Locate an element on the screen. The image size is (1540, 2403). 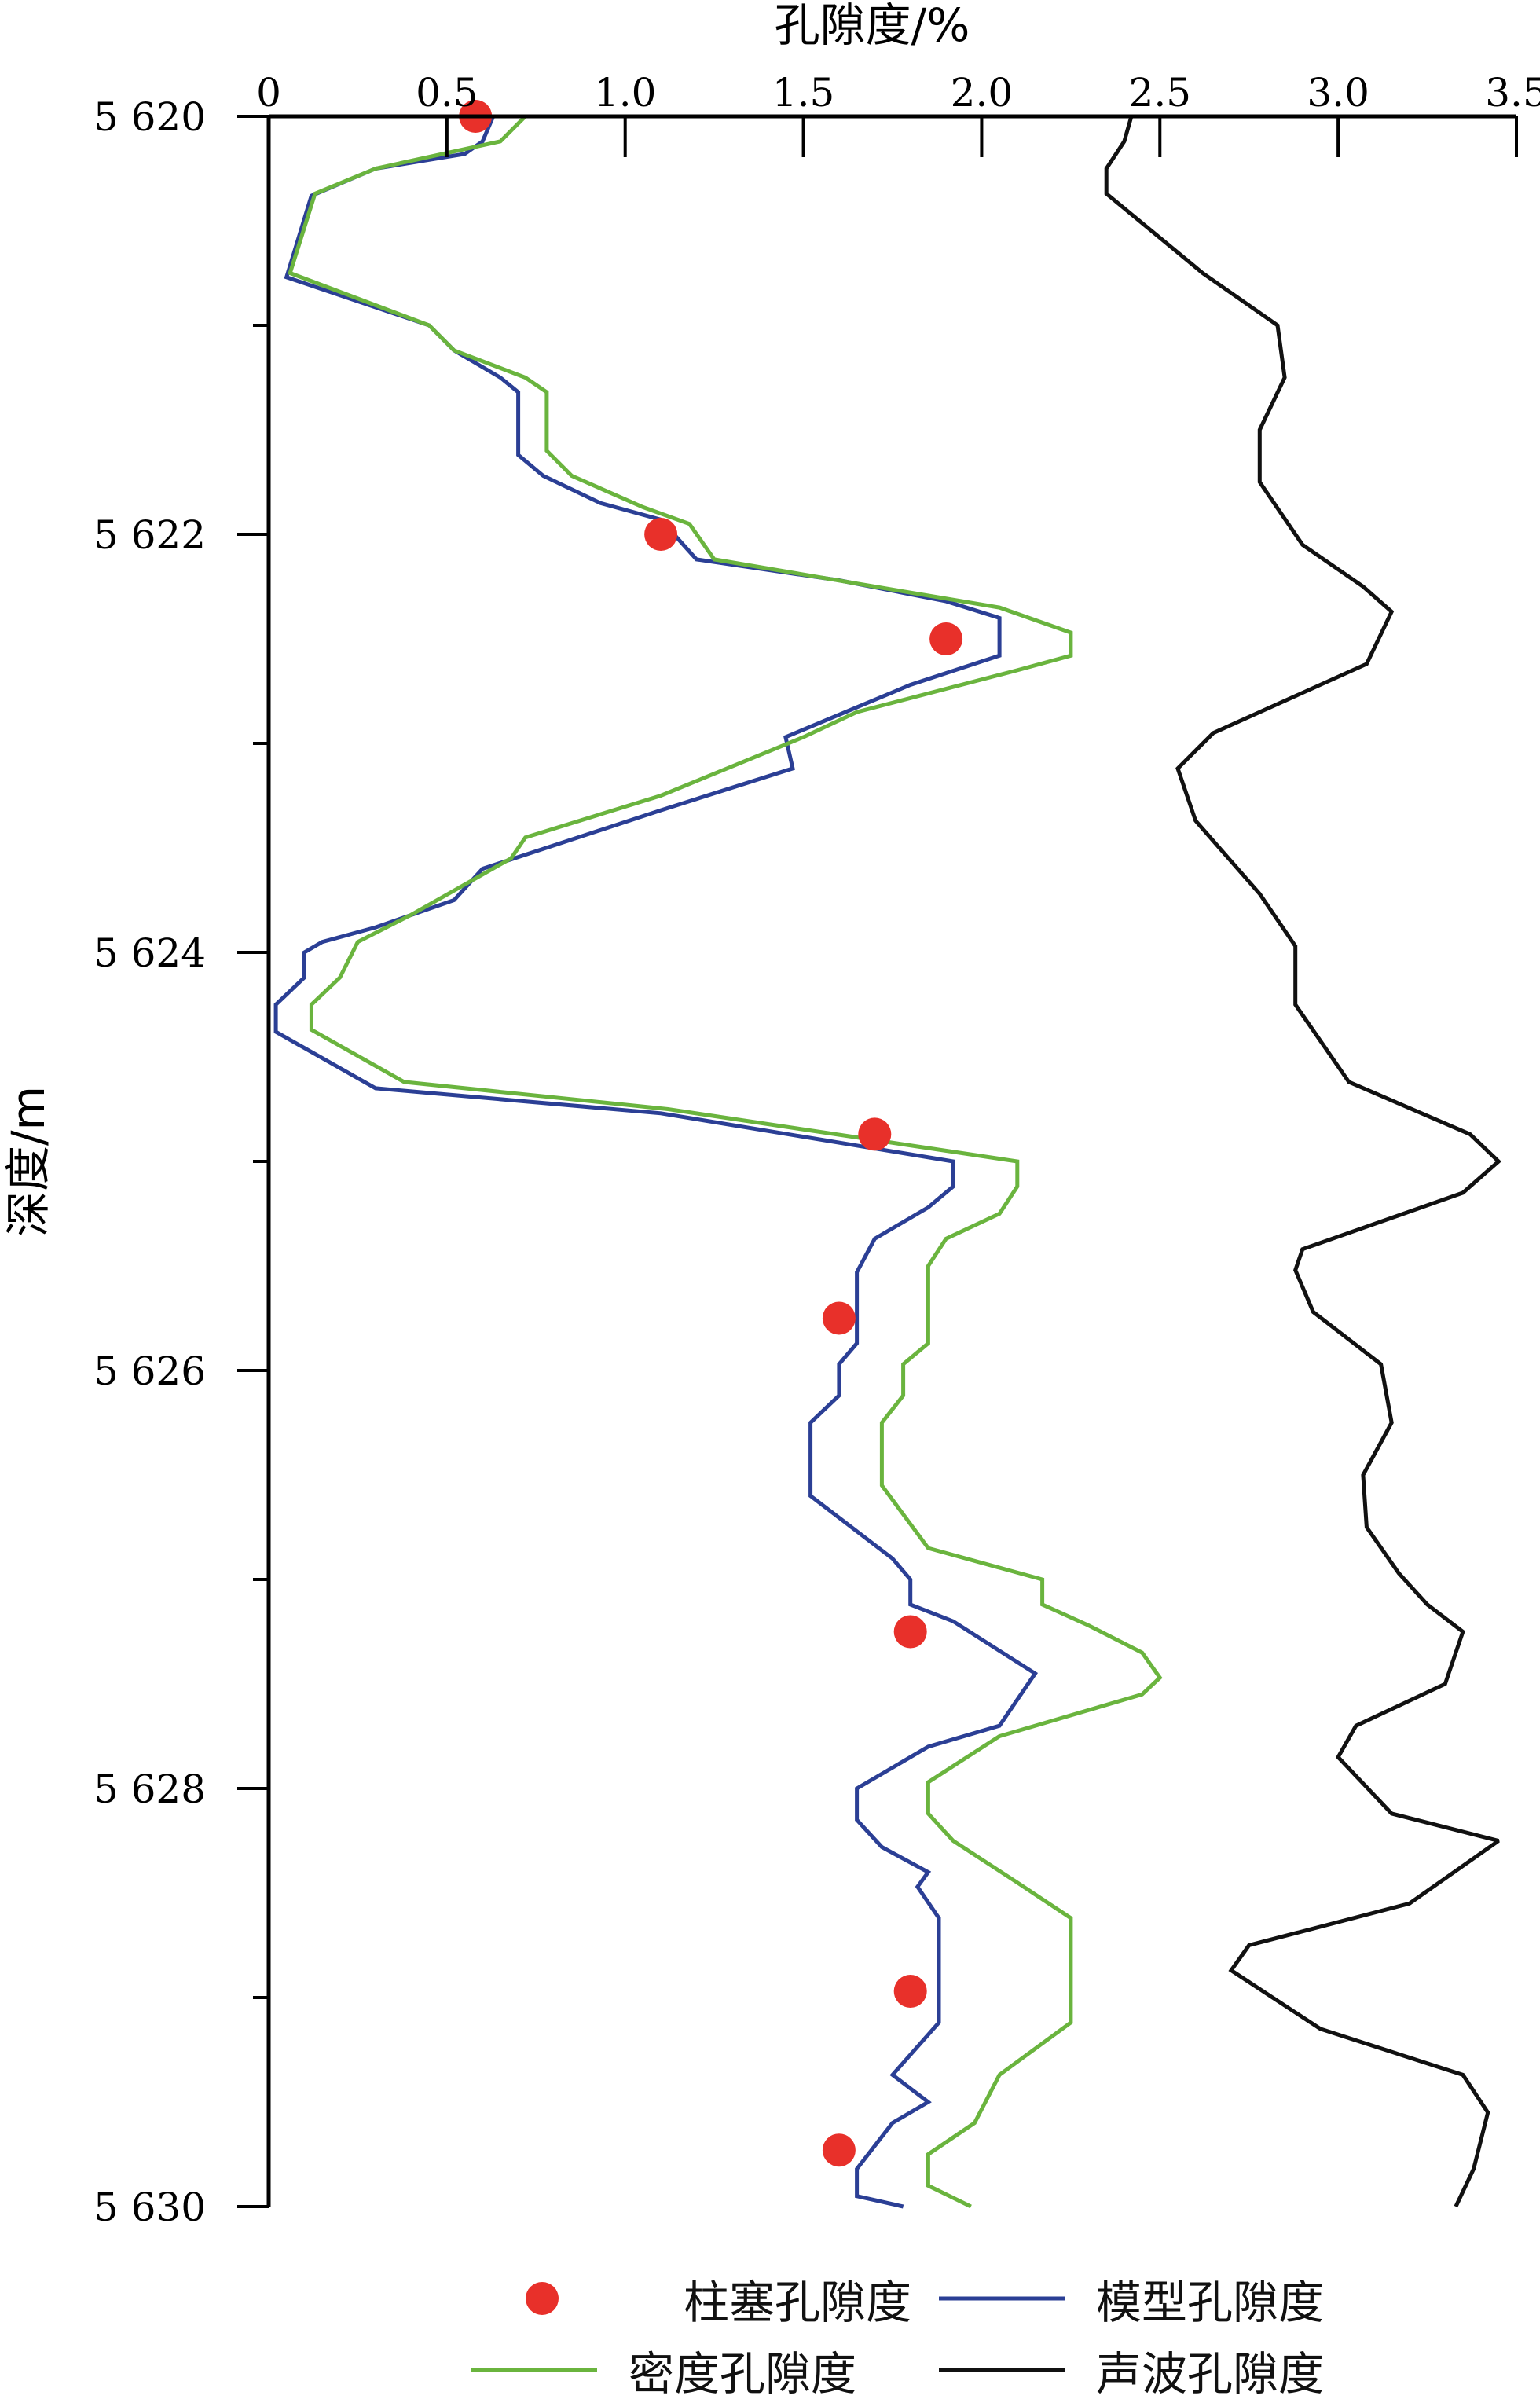
y-tick-label-4: 5 628 is located at coordinates (150, 1789).